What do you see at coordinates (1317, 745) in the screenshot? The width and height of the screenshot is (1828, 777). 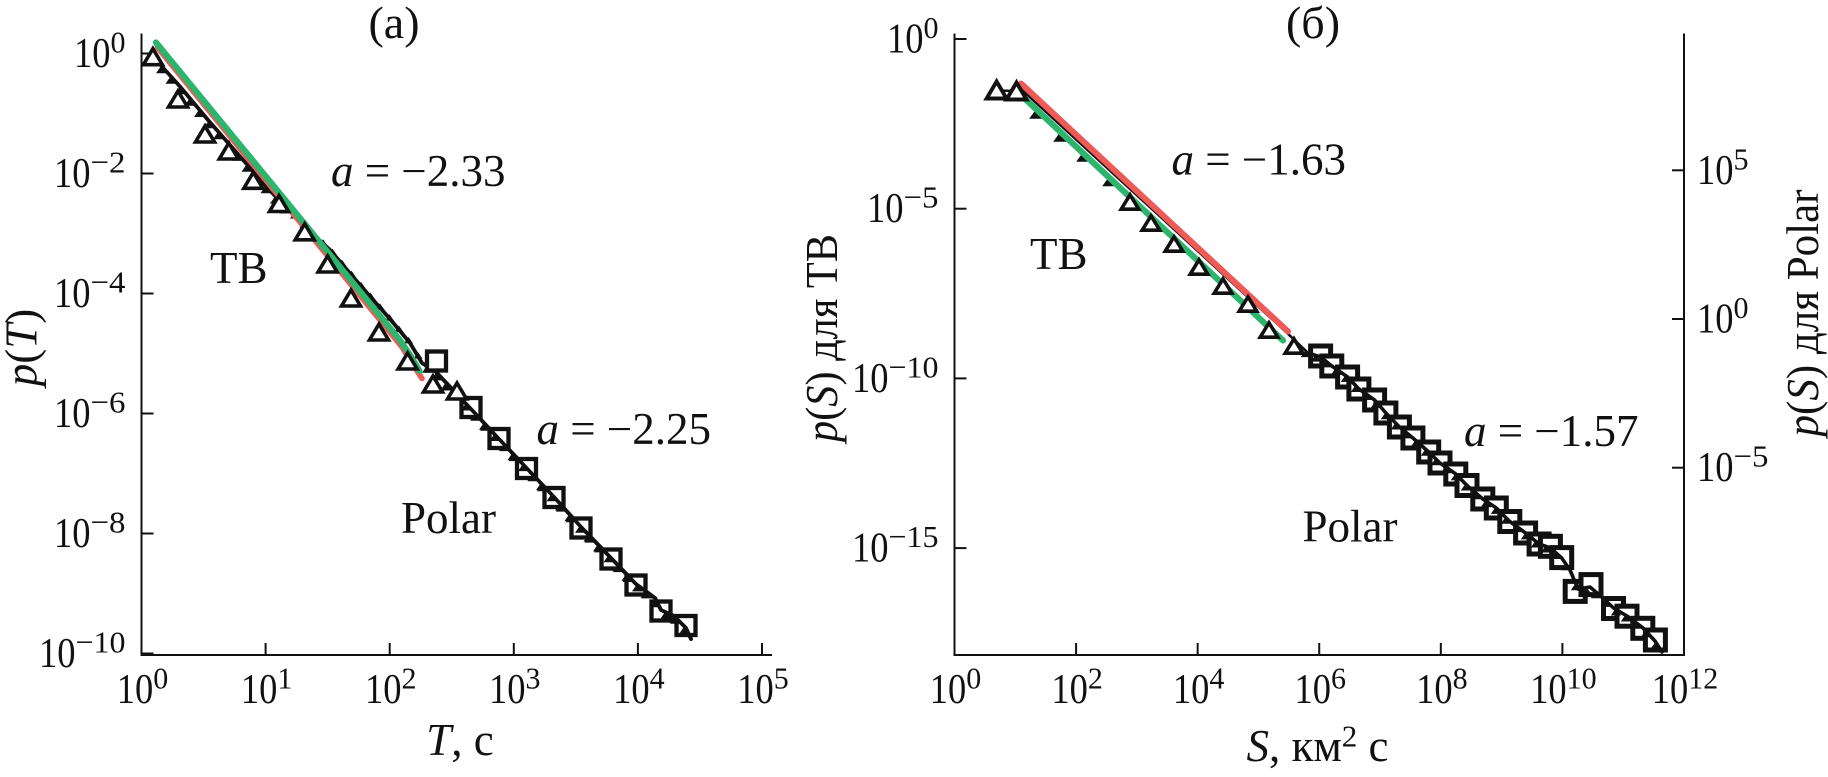 I see `svg-text: S, км2 с` at bounding box center [1317, 745].